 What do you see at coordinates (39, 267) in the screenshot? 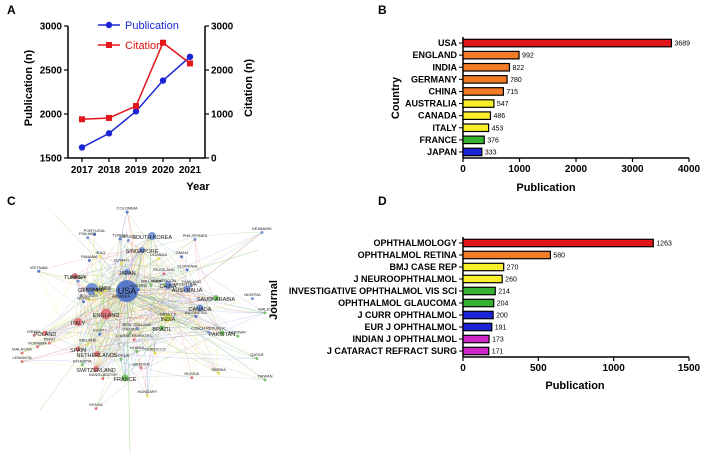
I see `network-node-label: VIETNAM` at bounding box center [39, 267].